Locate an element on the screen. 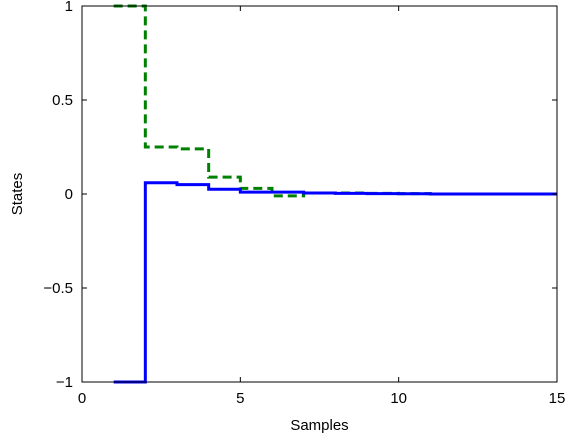  y-tick-label: 1 is located at coordinates (69, 7).